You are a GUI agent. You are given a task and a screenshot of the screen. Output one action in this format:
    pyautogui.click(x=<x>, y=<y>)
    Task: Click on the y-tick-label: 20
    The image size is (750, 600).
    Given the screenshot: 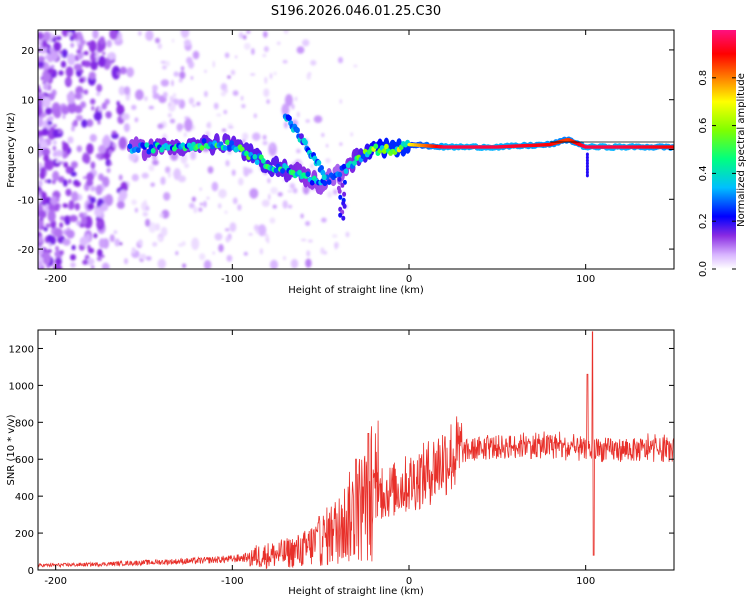 What is the action you would take?
    pyautogui.click(x=27, y=51)
    